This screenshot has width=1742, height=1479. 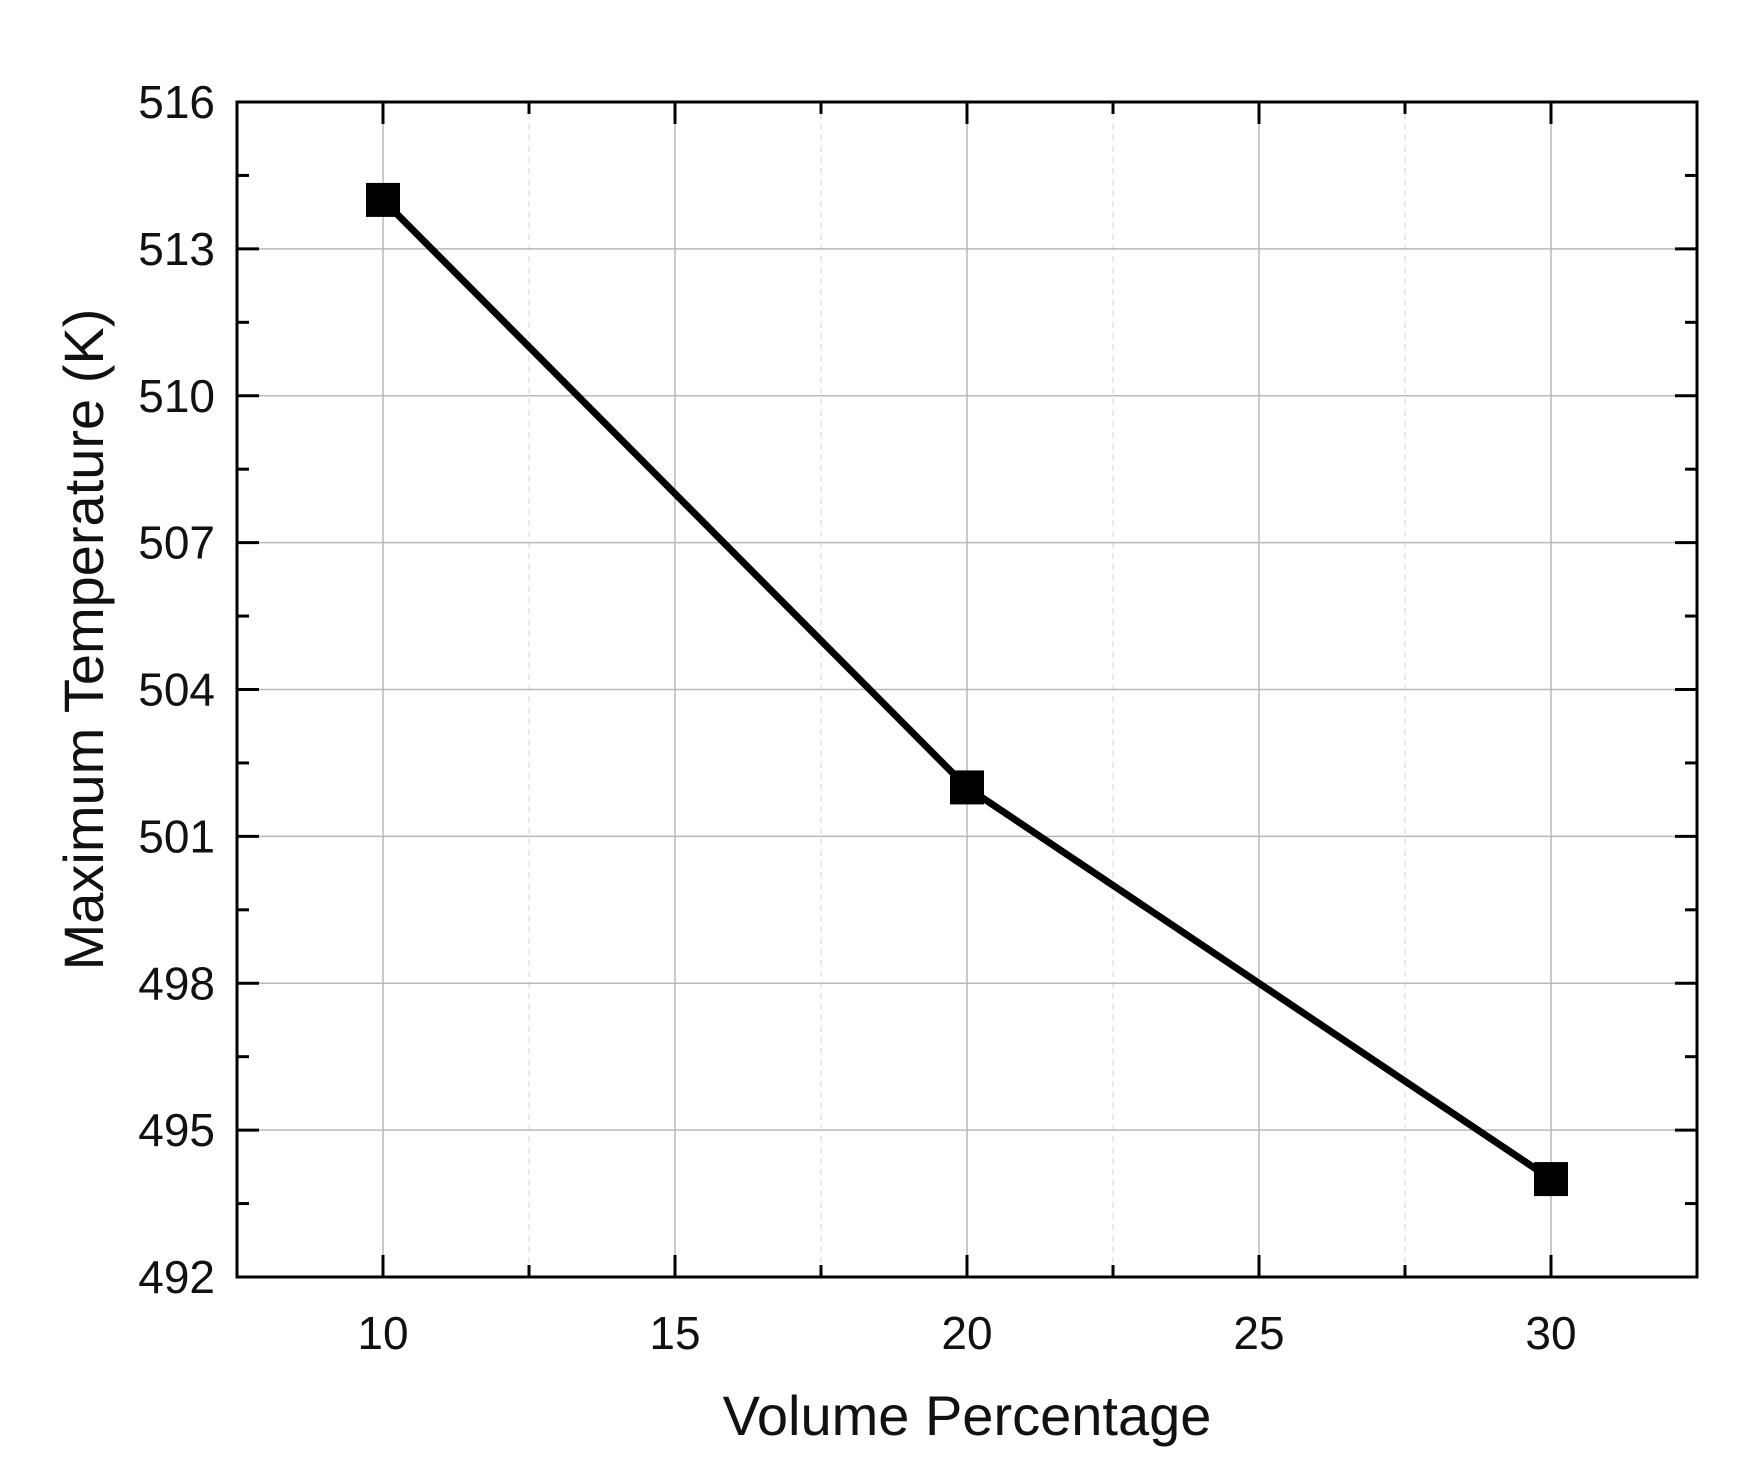 What do you see at coordinates (176, 836) in the screenshot?
I see `y-tick-label: 501` at bounding box center [176, 836].